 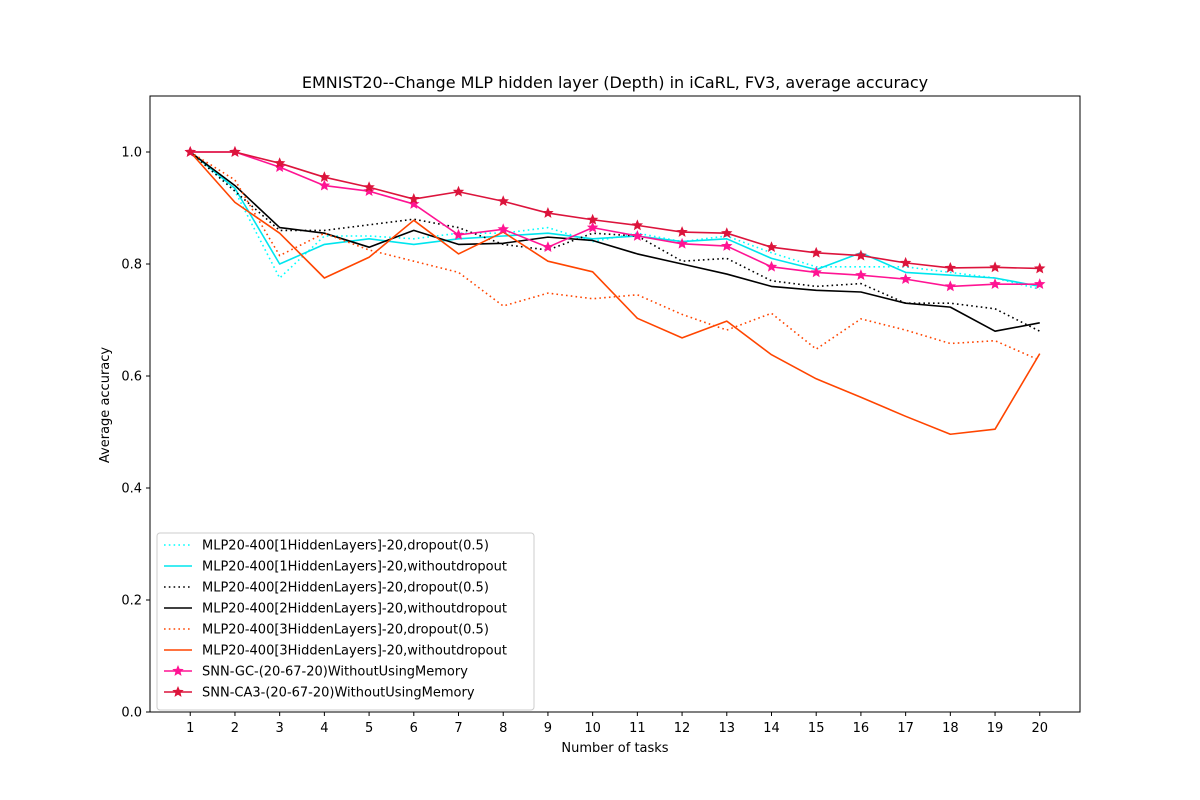 What do you see at coordinates (771, 728) in the screenshot?
I see `x-tick-label: 14` at bounding box center [771, 728].